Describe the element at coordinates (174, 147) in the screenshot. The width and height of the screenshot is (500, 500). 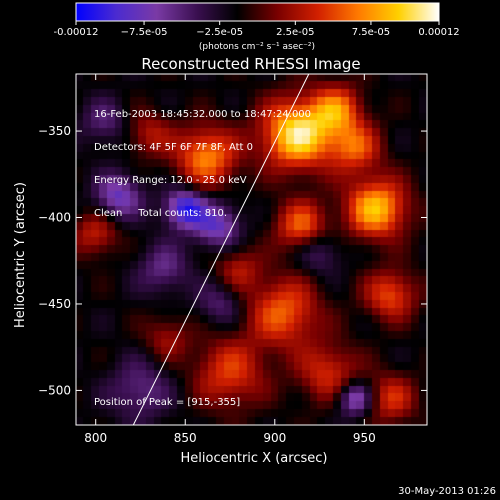
I see `info-detectors: Detectors: 4F 5F 6F 7F 8F, Att 0` at that location.